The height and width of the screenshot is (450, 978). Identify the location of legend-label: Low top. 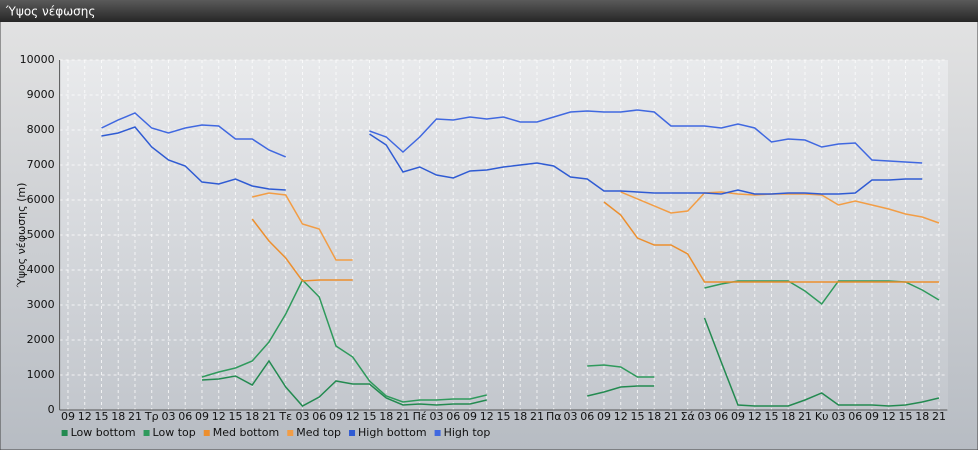
(174, 432).